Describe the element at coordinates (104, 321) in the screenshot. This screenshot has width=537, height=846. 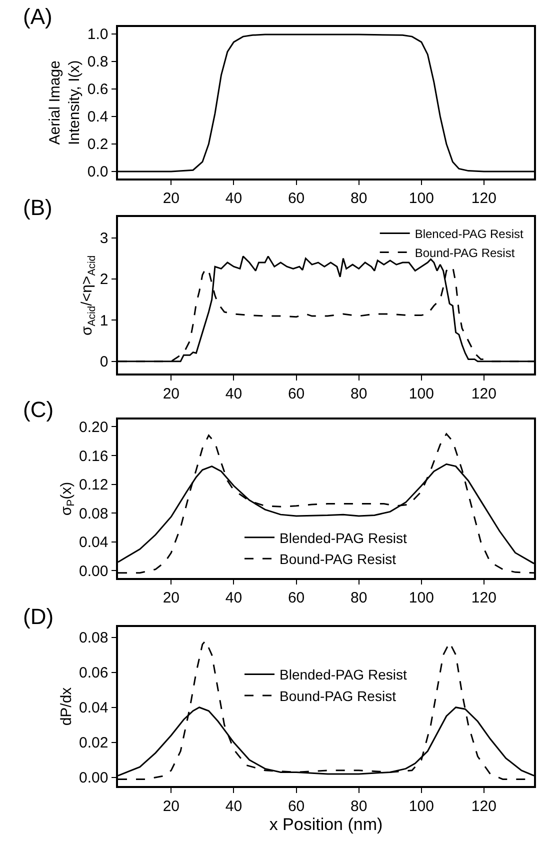
I see `y-tick-label: 1` at that location.